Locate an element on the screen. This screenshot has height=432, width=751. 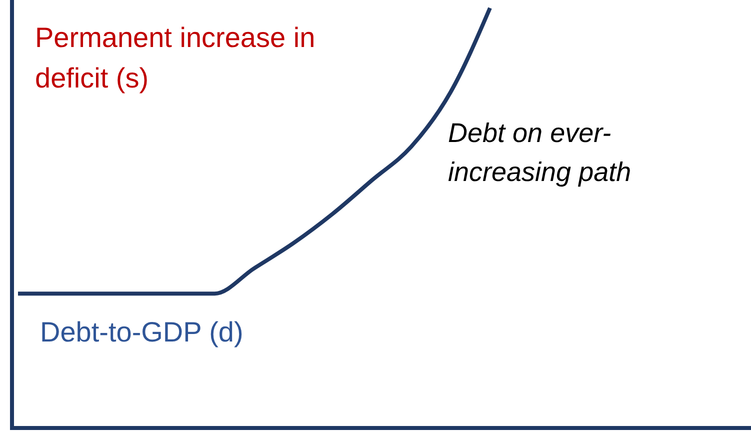
series-label: Debt-to-GDP (d) is located at coordinates (142, 332).